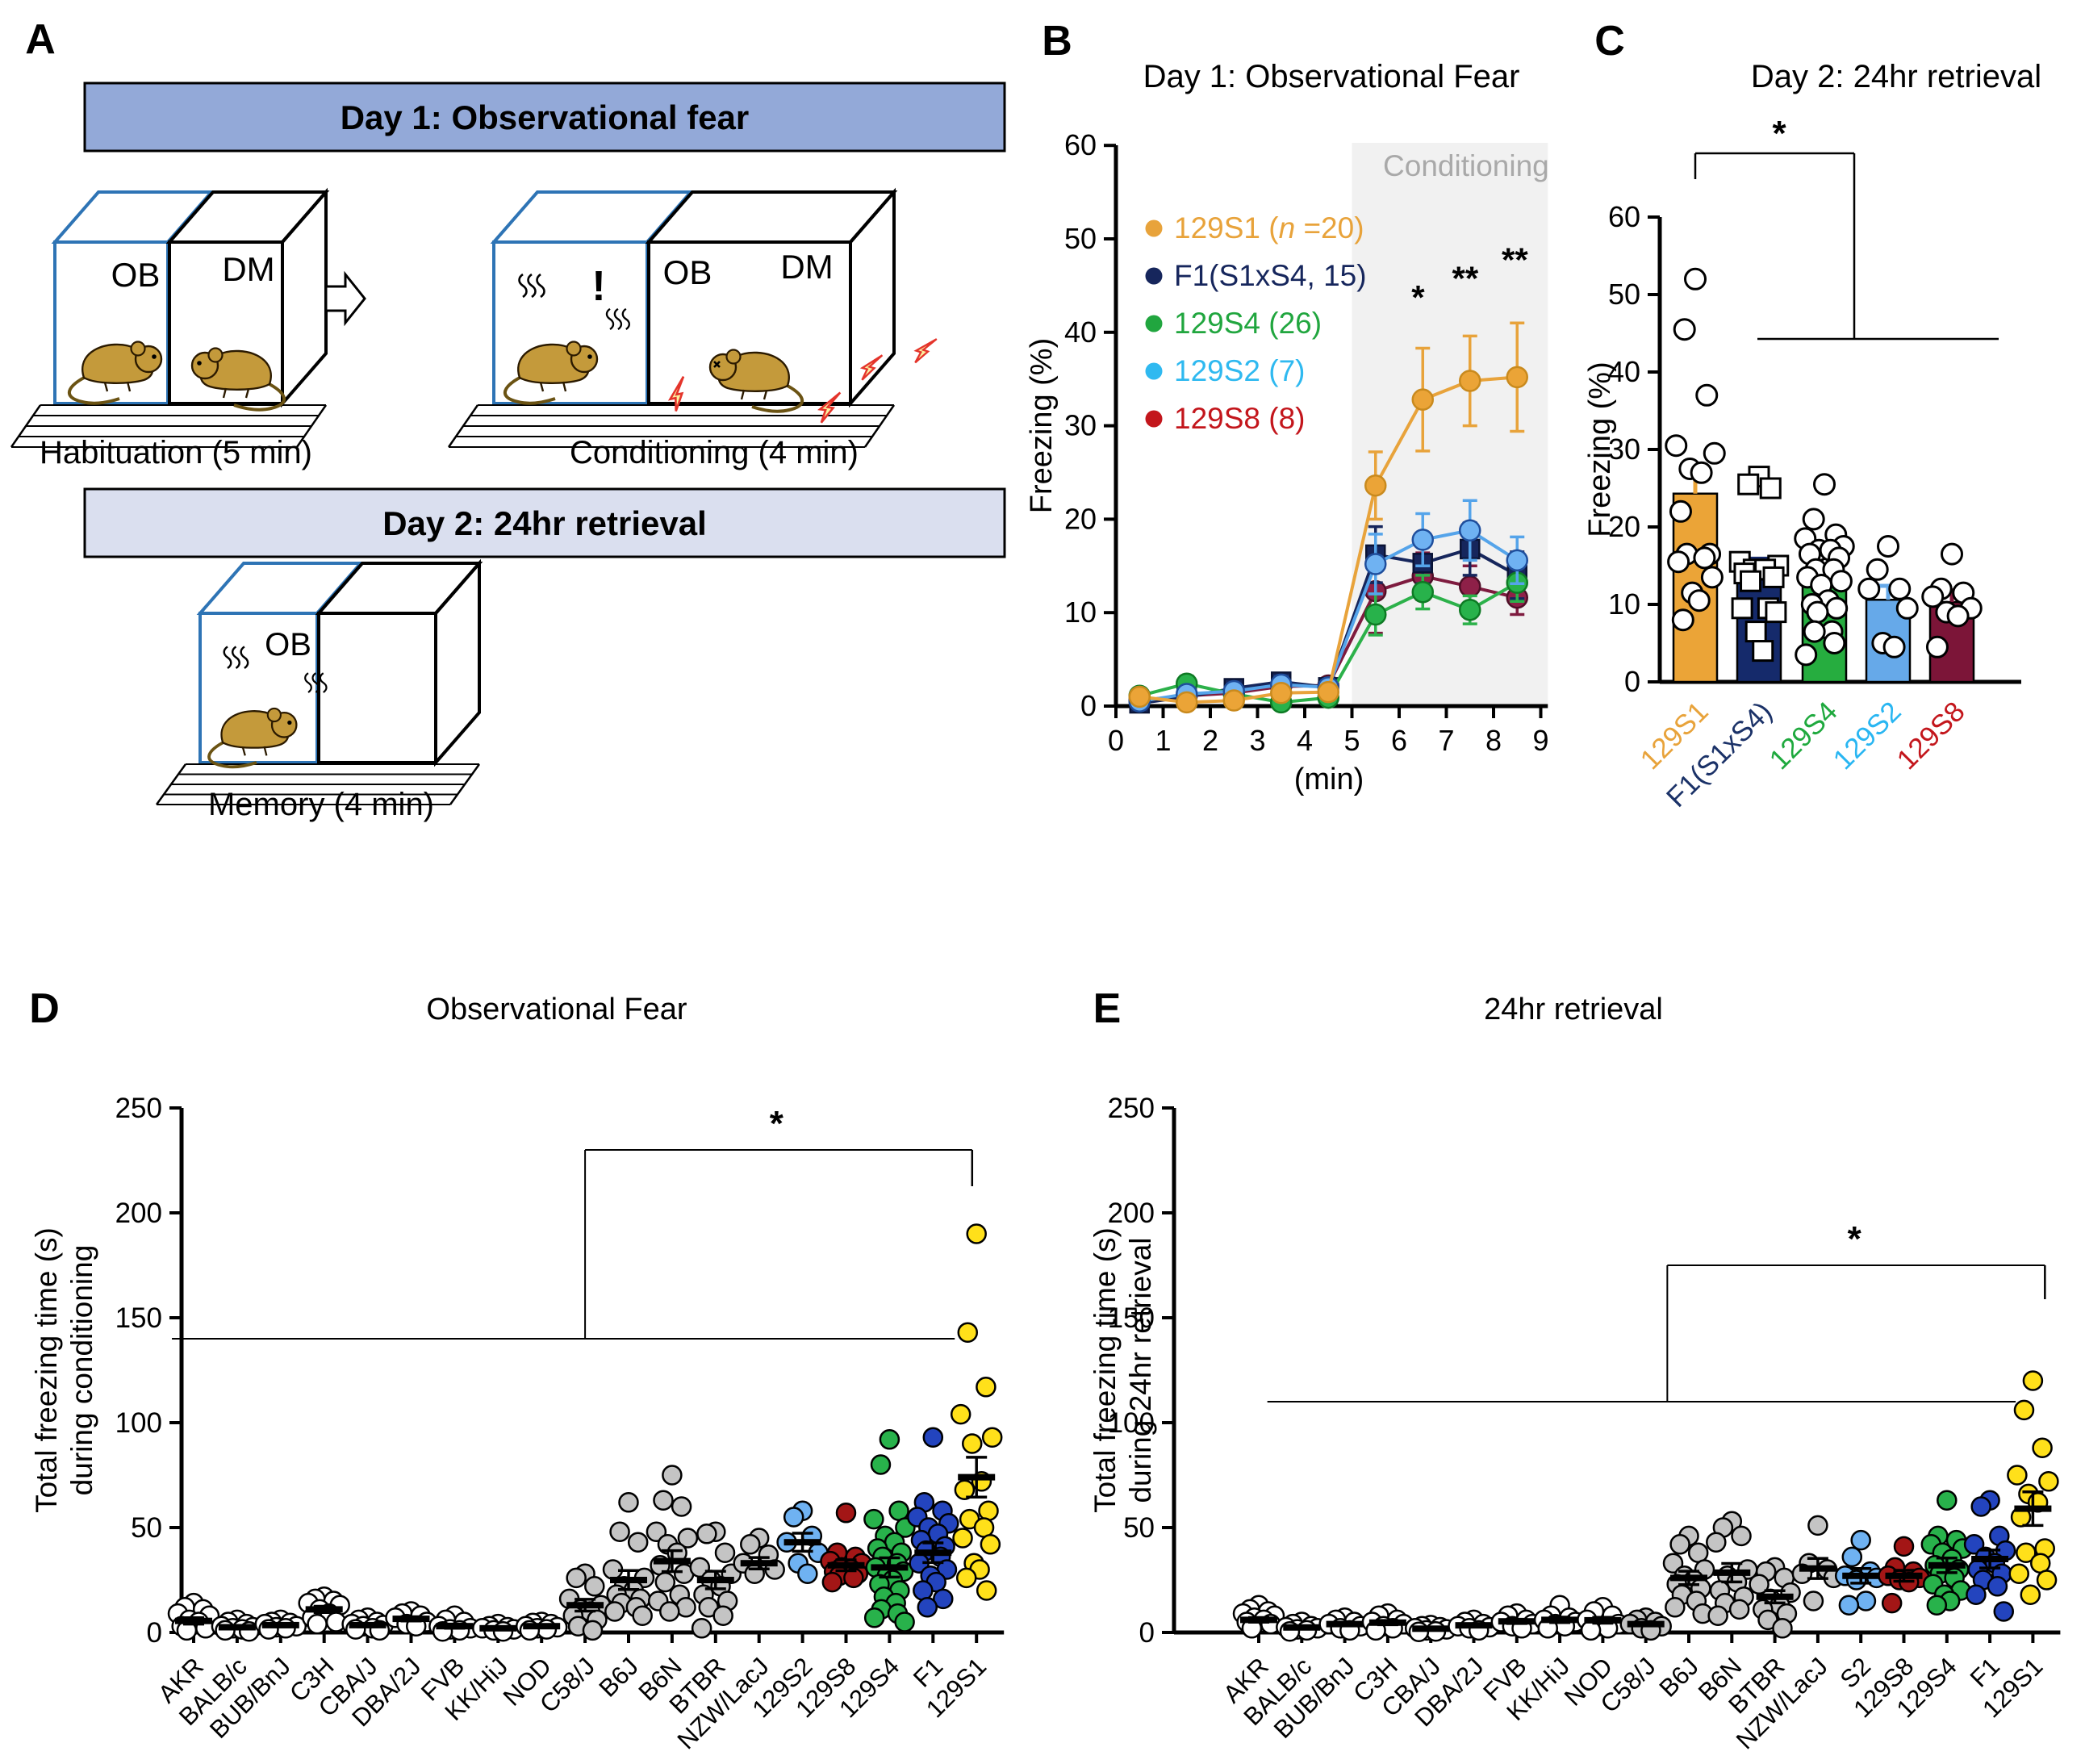  I want to click on trembling-marks, so click(618, 319).